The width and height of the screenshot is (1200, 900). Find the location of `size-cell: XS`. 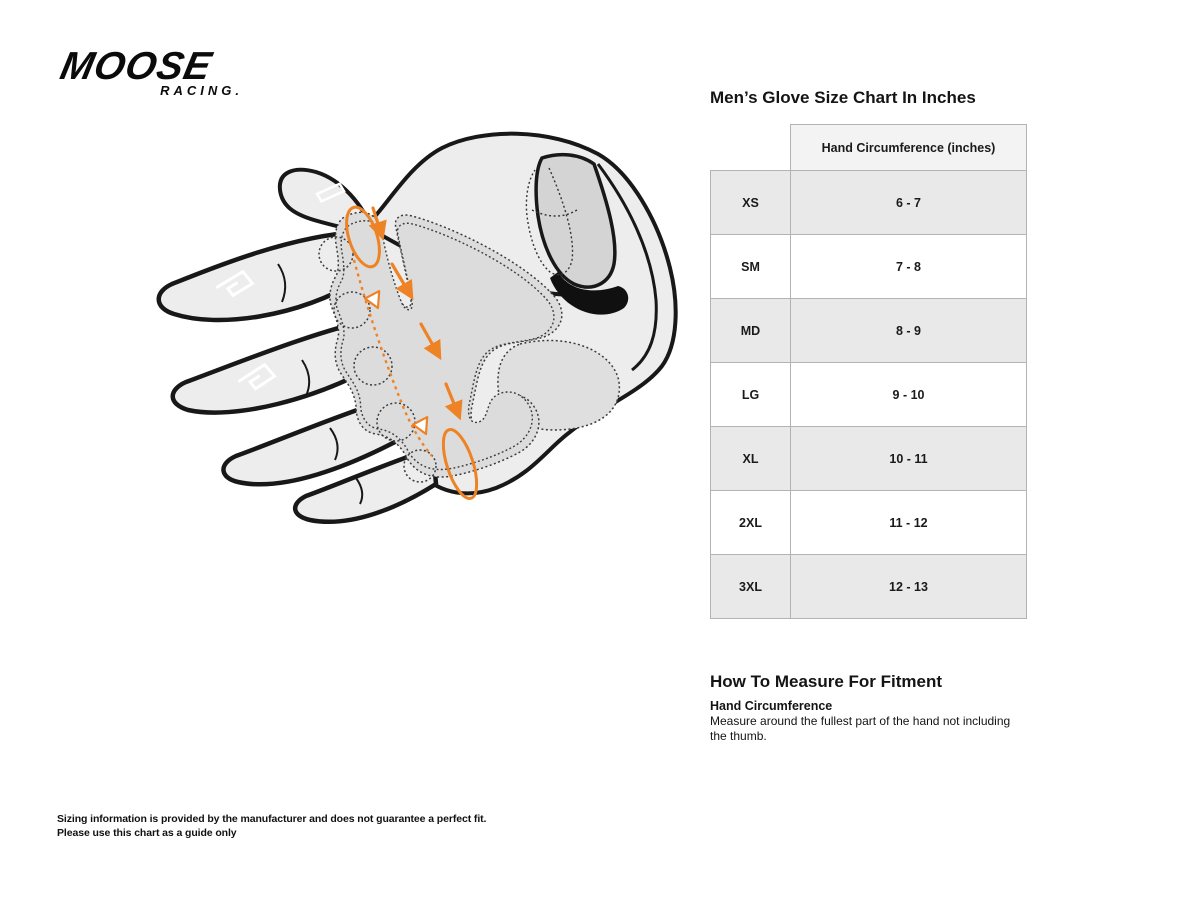

size-cell: XS is located at coordinates (750, 202).